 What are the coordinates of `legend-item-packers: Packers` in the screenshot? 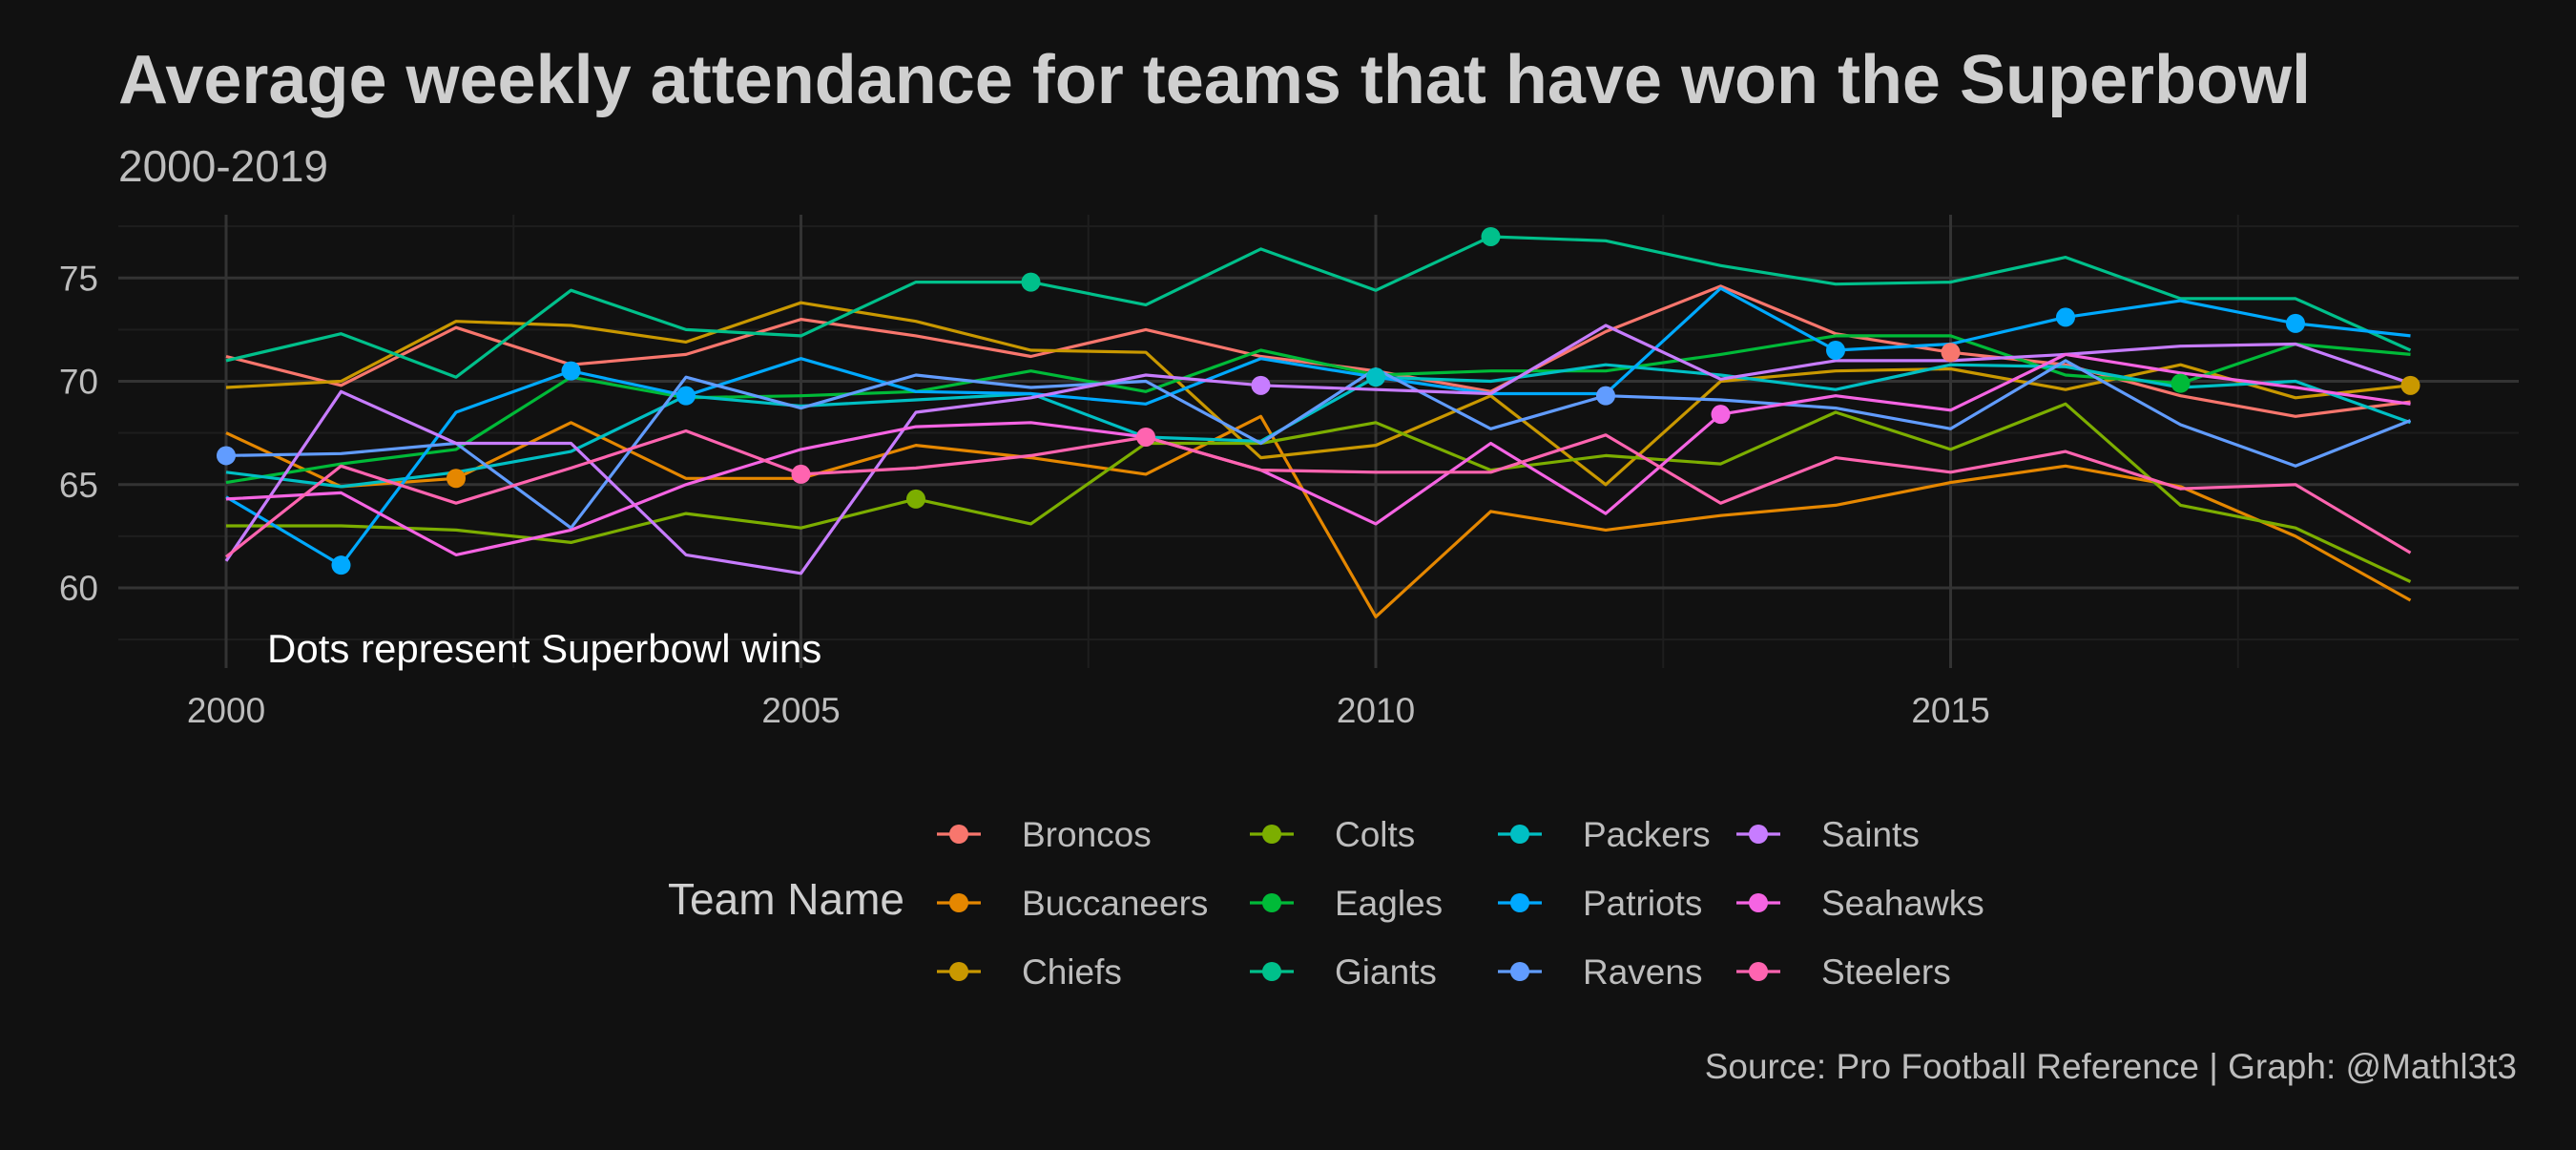 It's located at (1604, 834).